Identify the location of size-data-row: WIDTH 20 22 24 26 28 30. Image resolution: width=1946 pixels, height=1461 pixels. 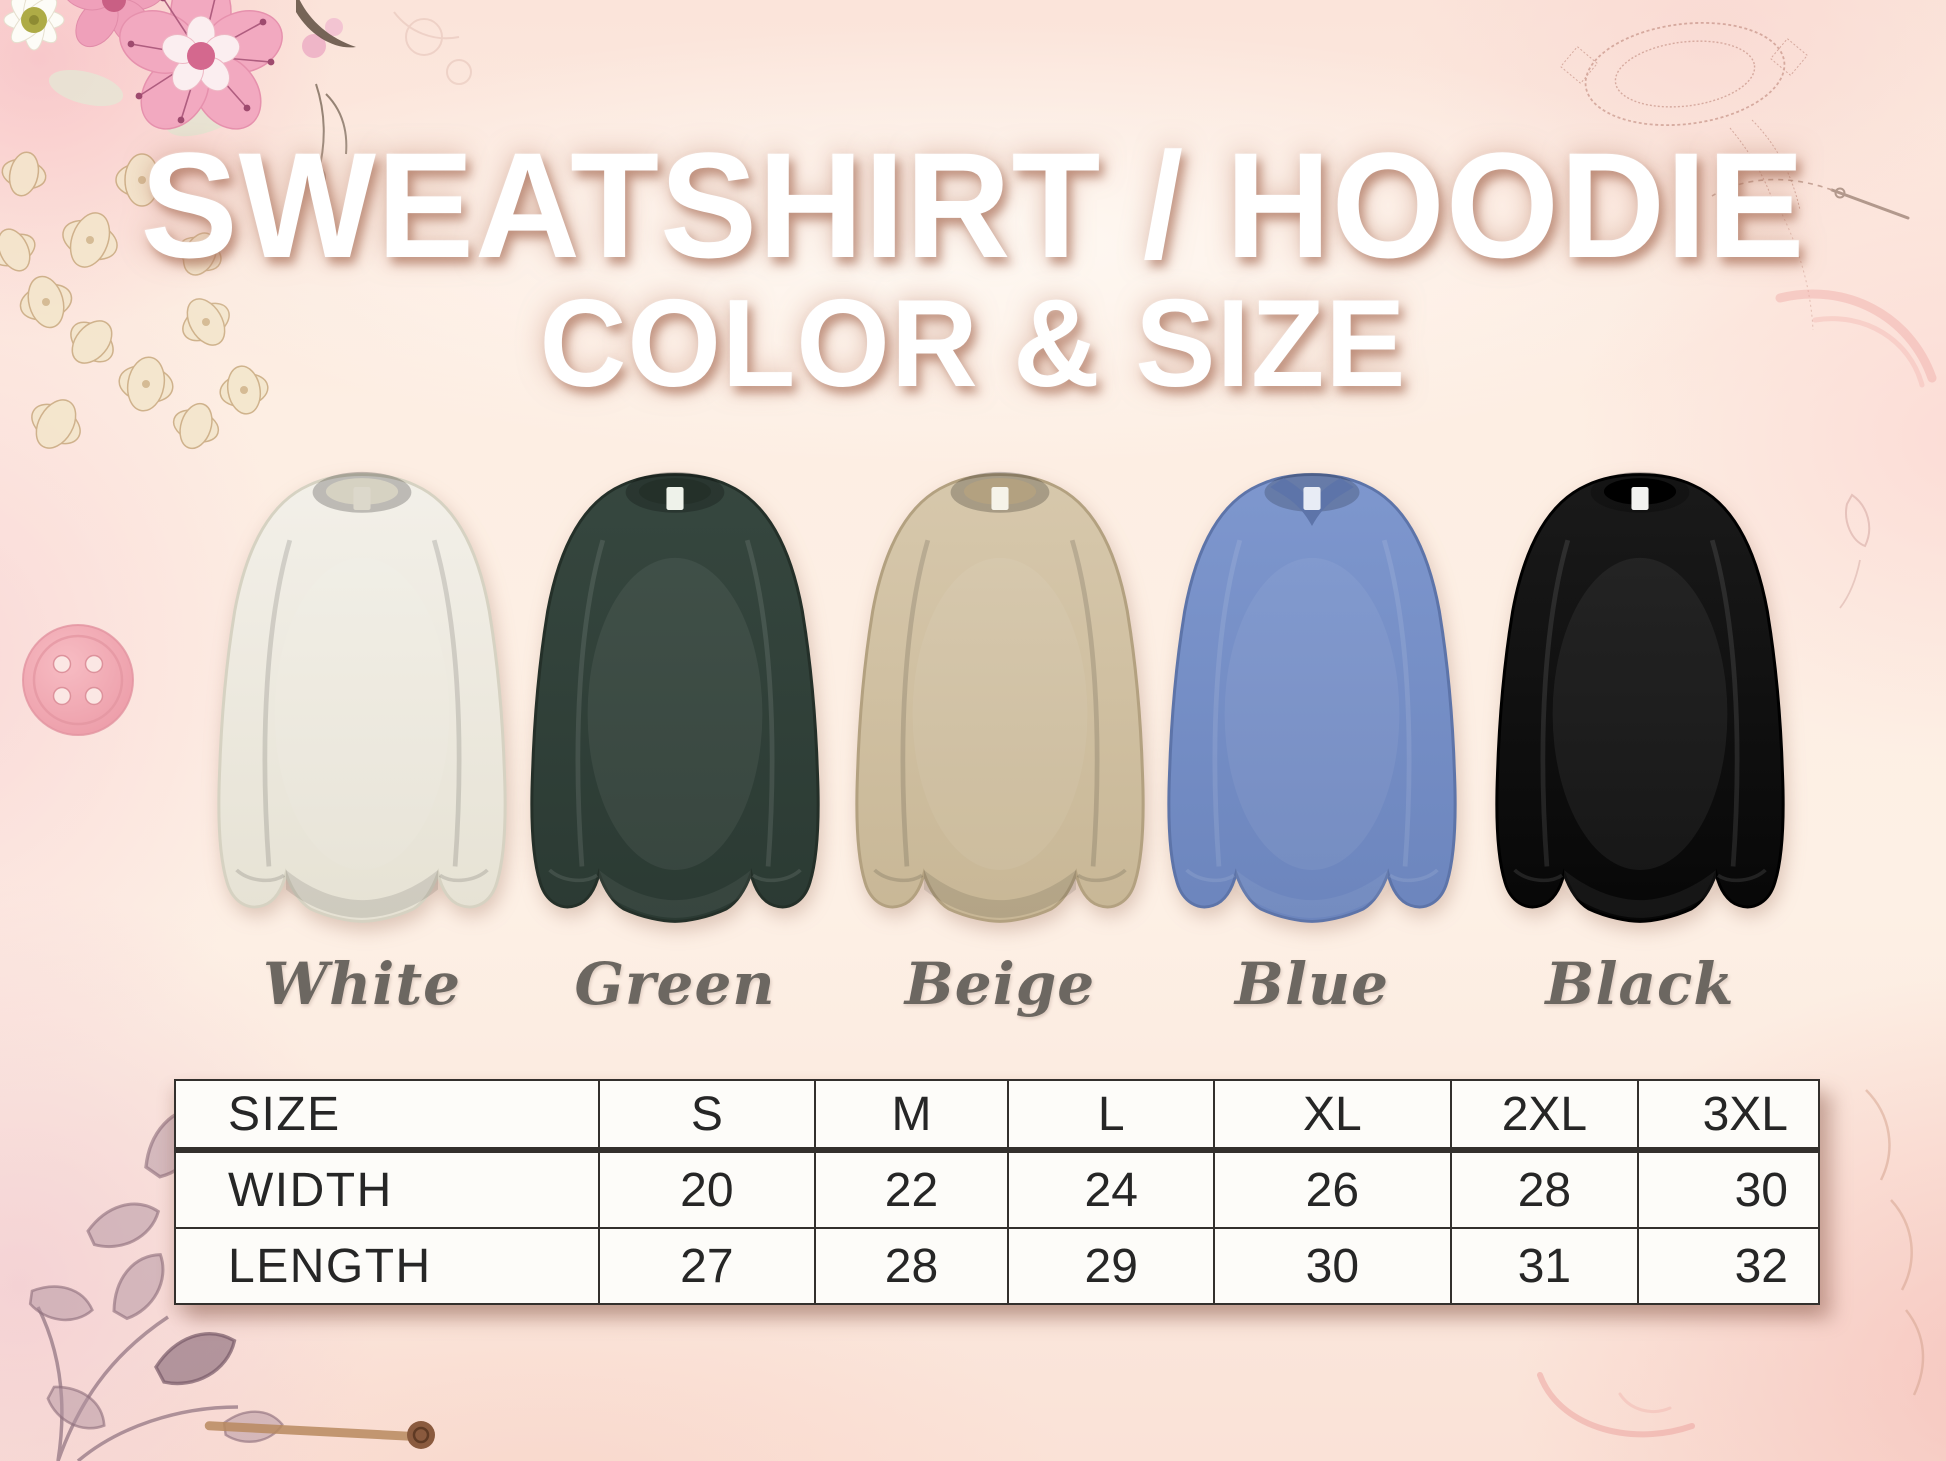
(996, 1189).